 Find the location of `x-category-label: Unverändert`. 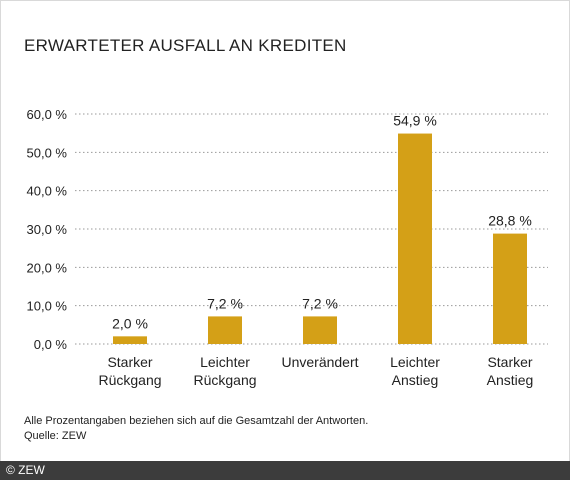

x-category-label: Unverändert is located at coordinates (319, 362).